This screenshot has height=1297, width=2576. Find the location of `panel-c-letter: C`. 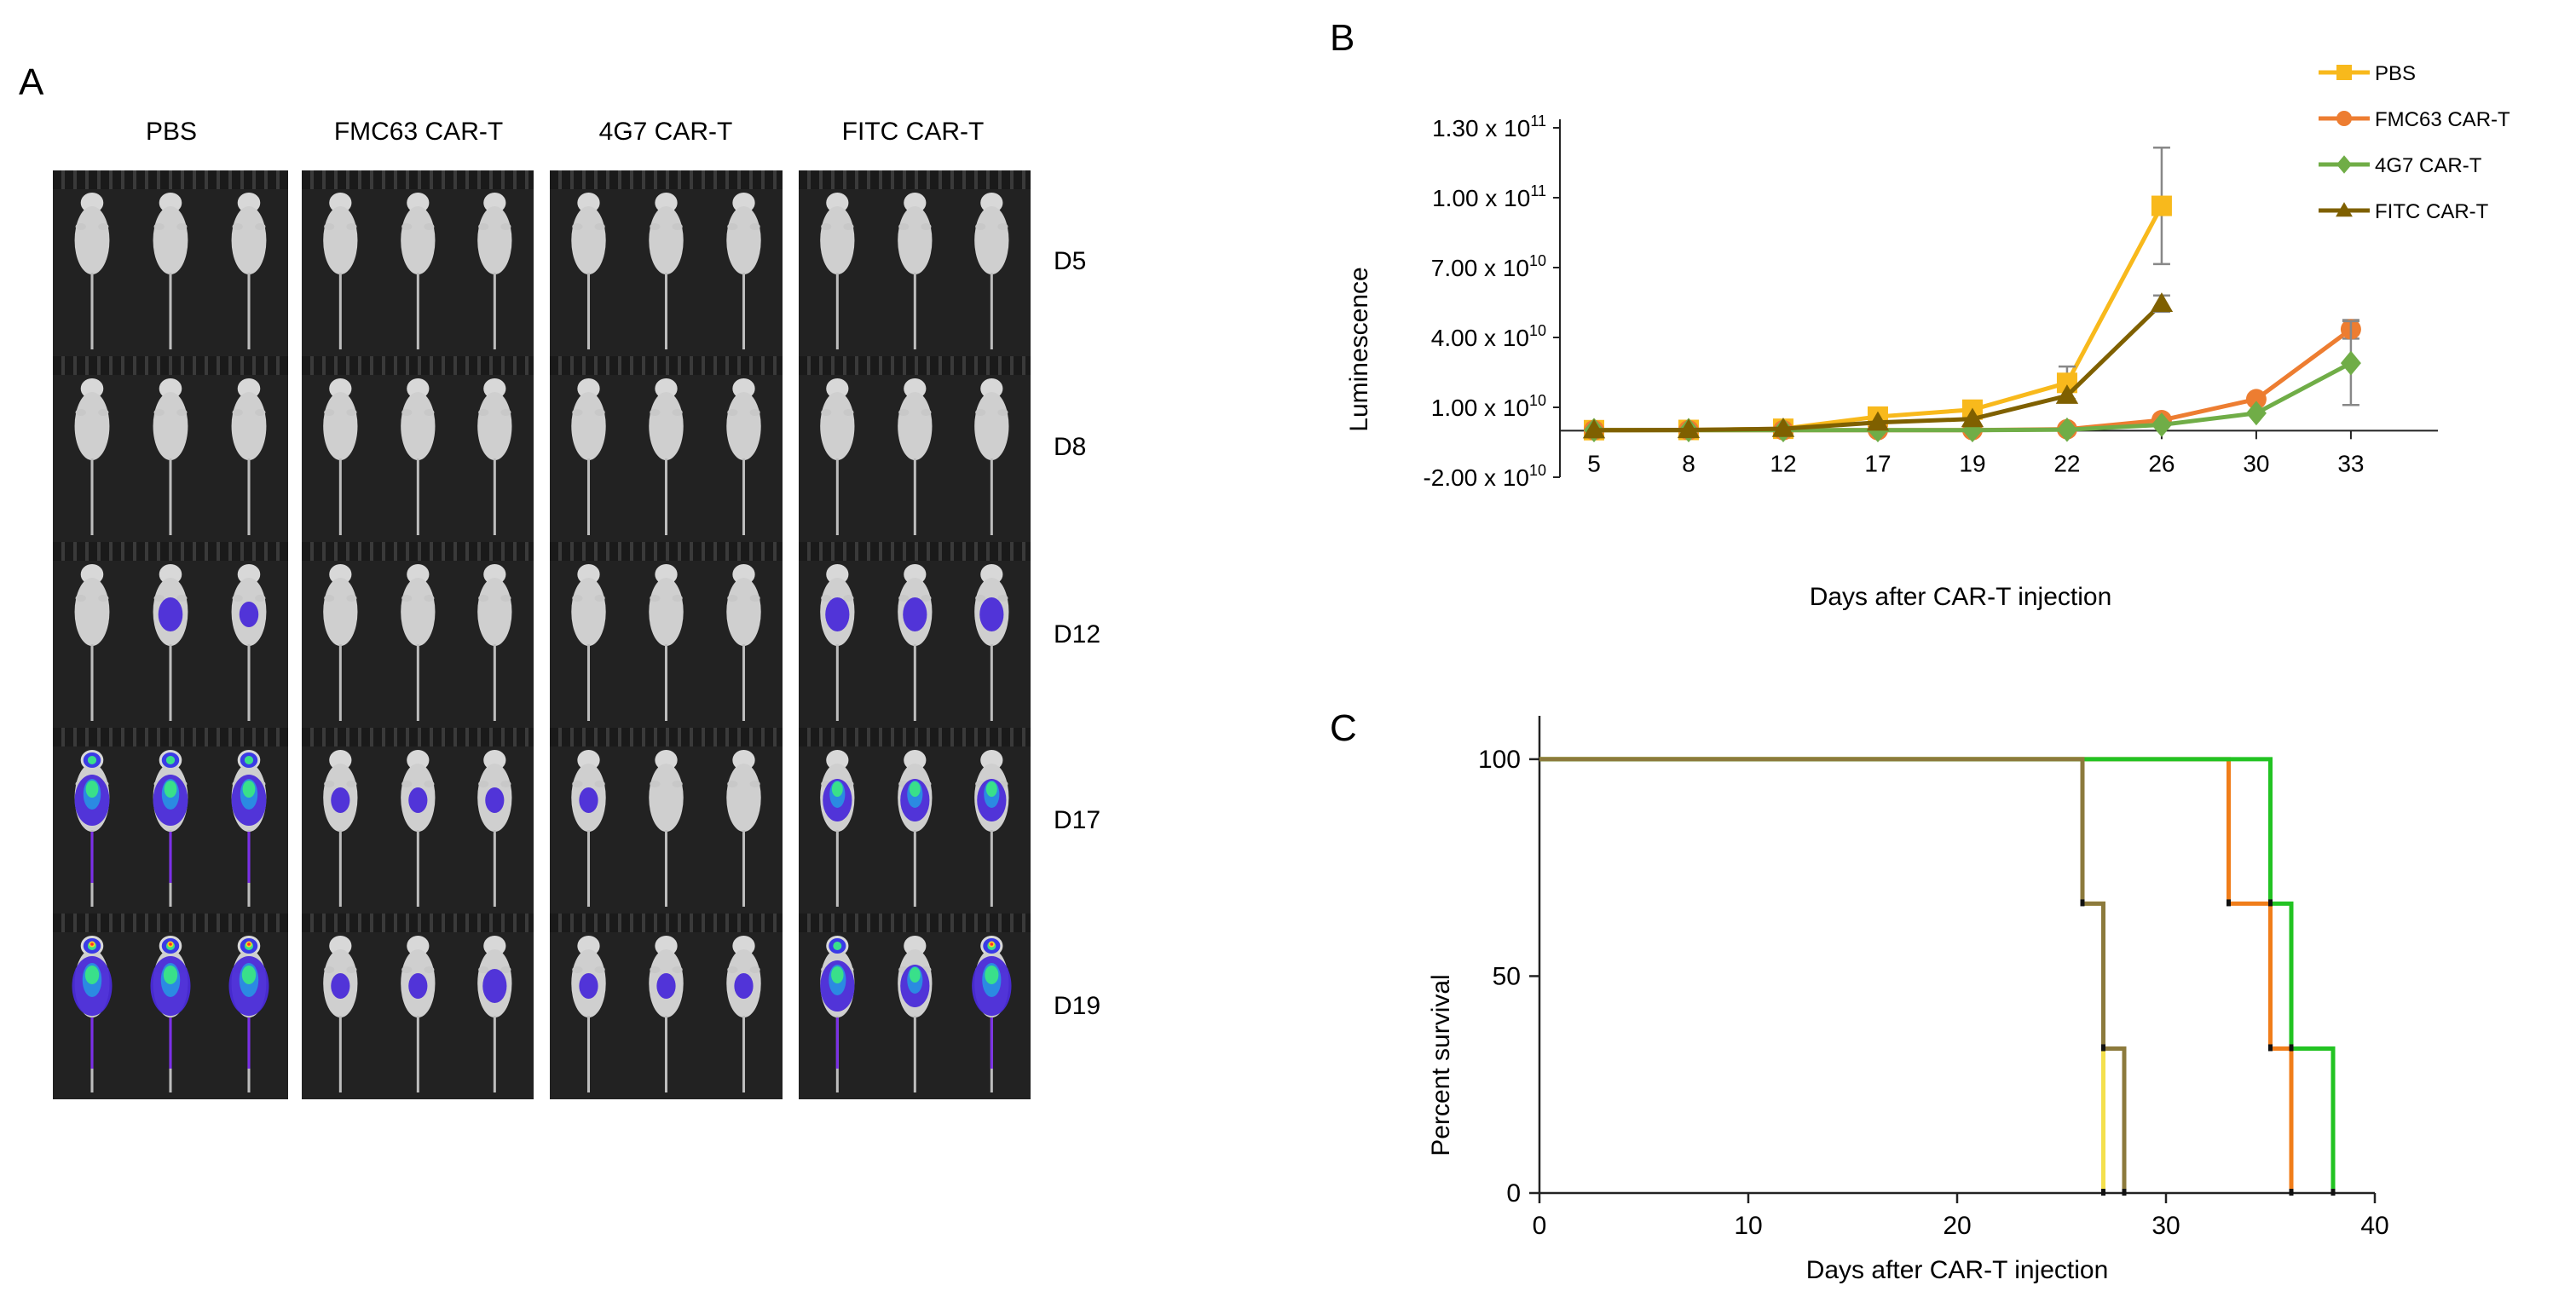

panel-c-letter: C is located at coordinates (1343, 728).